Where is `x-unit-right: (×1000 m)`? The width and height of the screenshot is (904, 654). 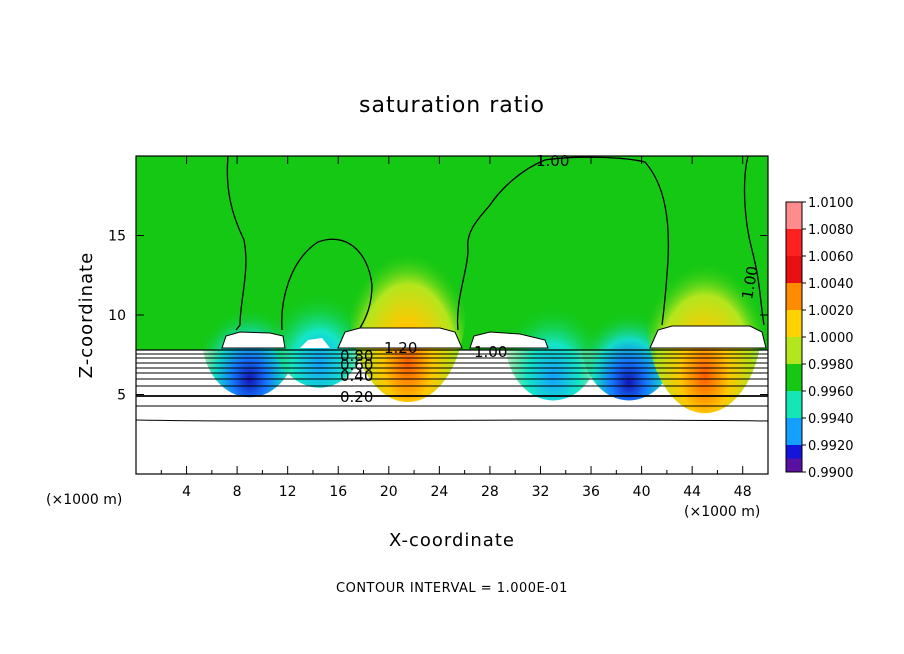 x-unit-right: (×1000 m) is located at coordinates (722, 512).